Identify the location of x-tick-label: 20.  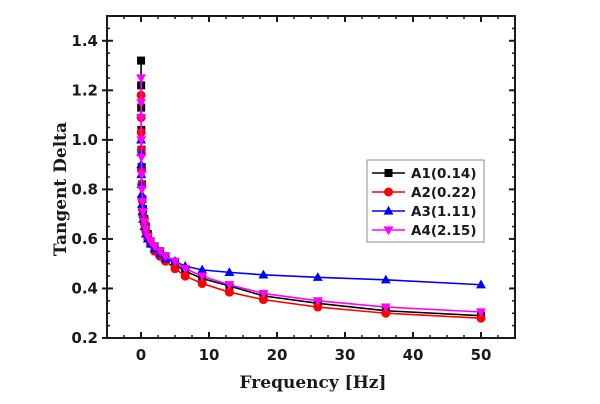
(277, 355).